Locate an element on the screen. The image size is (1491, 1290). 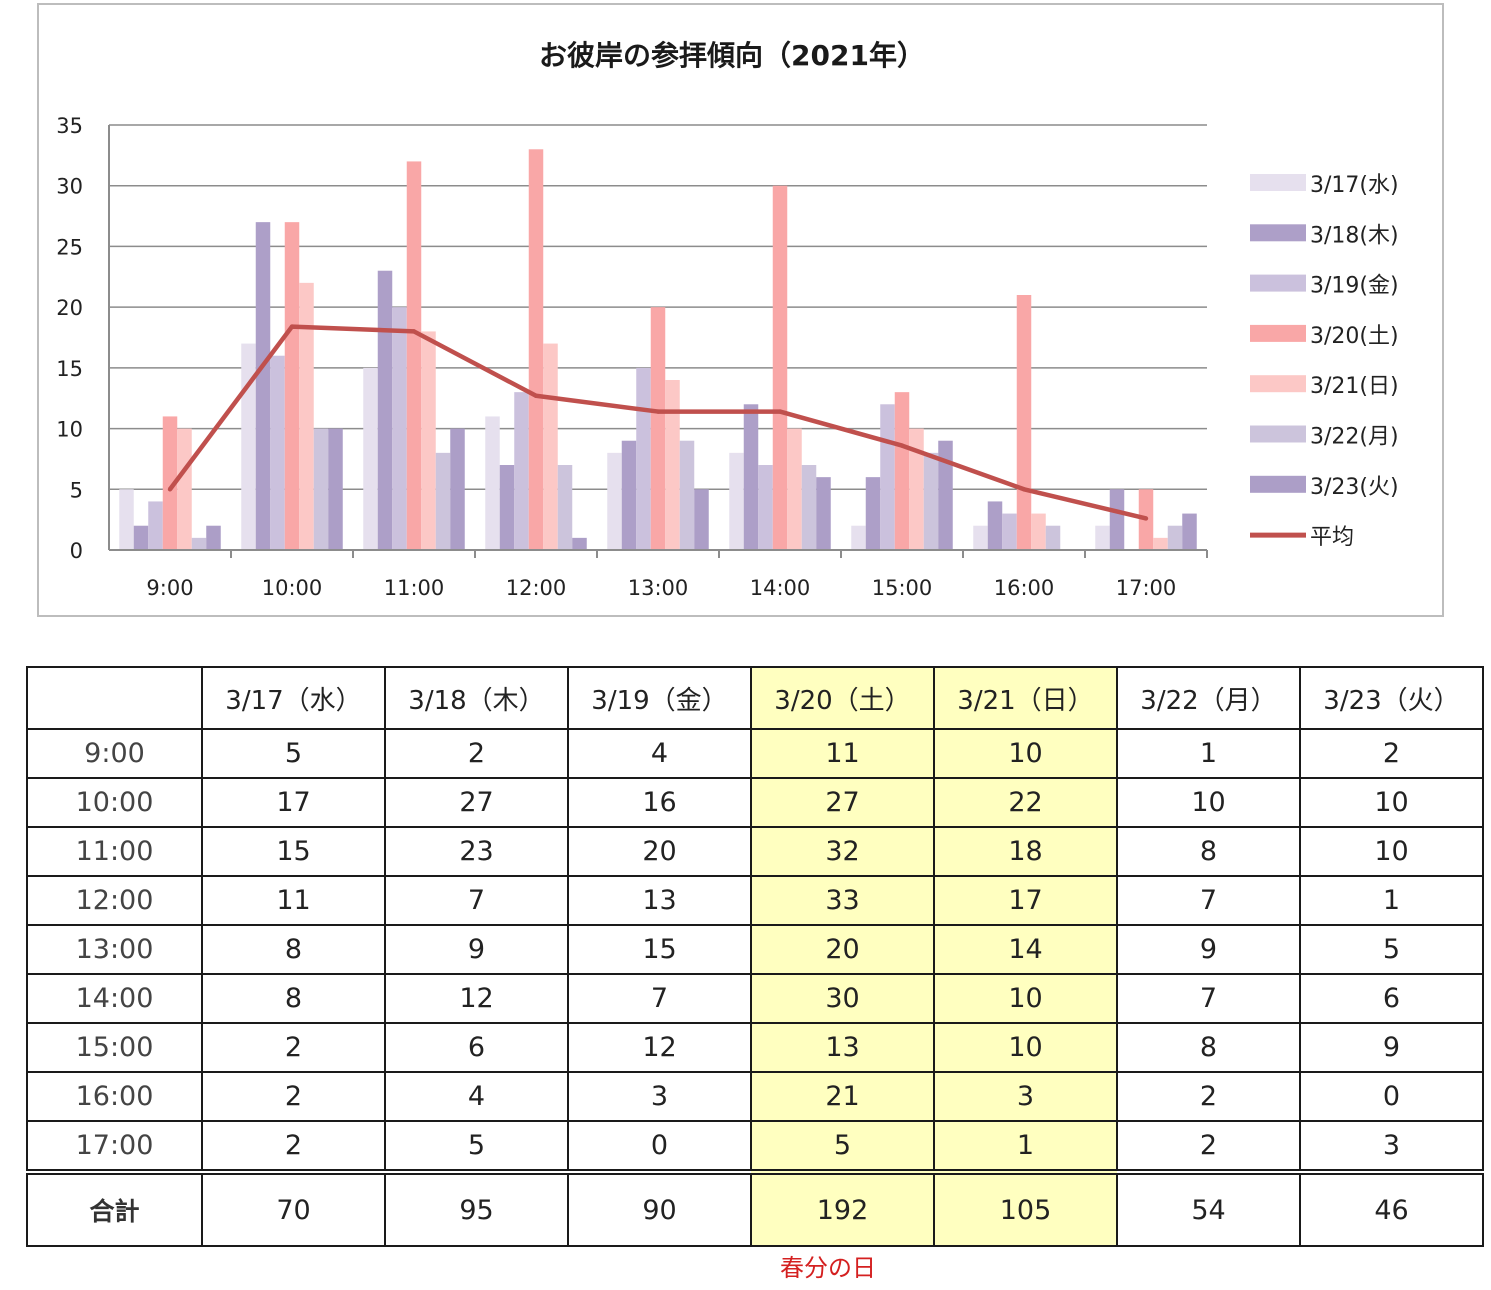
table-row: 13:00 8 9 15 20 14 9 5 is located at coordinates (755, 949).